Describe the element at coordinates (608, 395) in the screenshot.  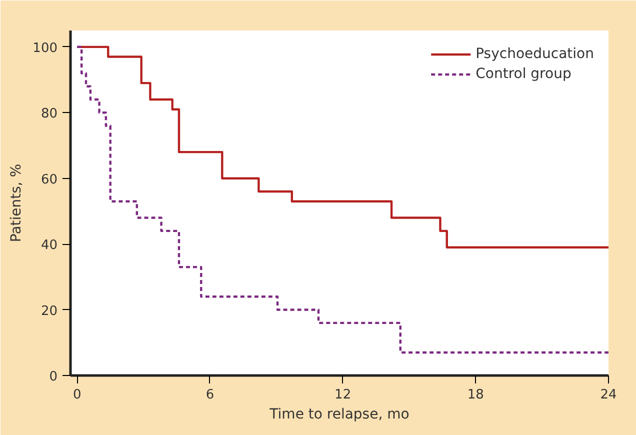
I see `x-tick-label: 24` at that location.